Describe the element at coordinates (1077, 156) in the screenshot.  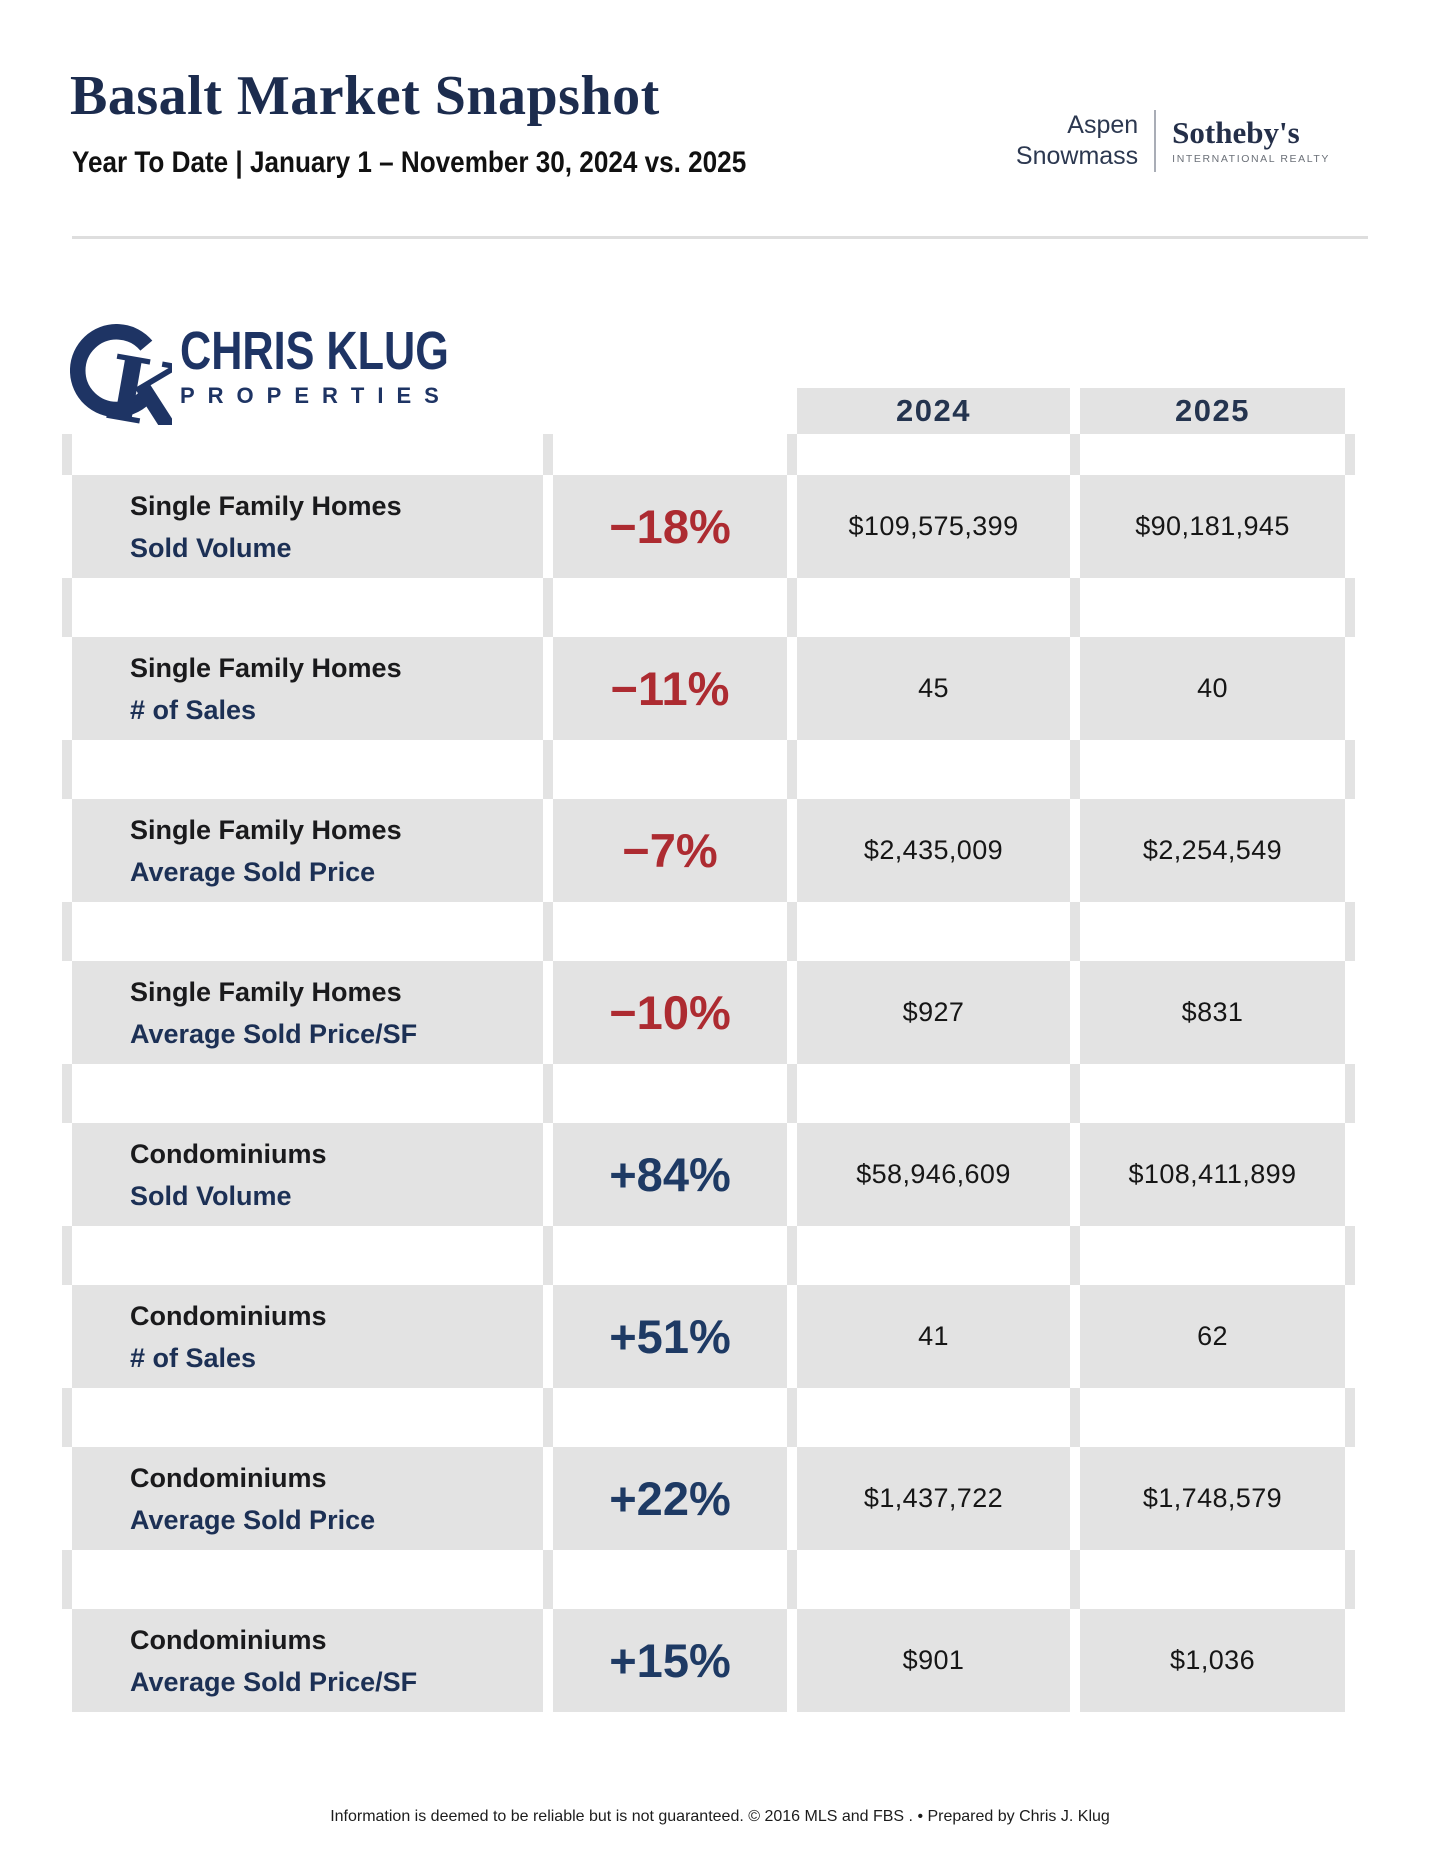
I see `brand-region-line2: Snowmass` at that location.